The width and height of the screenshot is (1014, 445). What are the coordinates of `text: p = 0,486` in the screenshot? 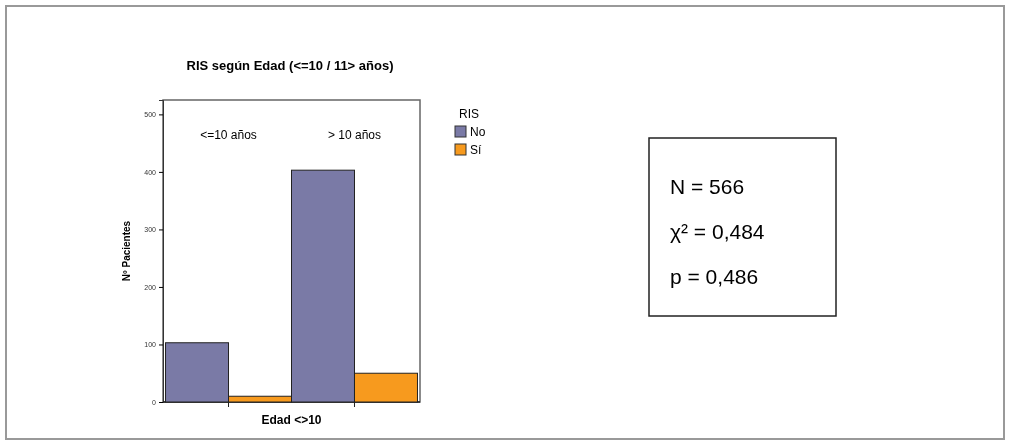 It's located at (714, 276).